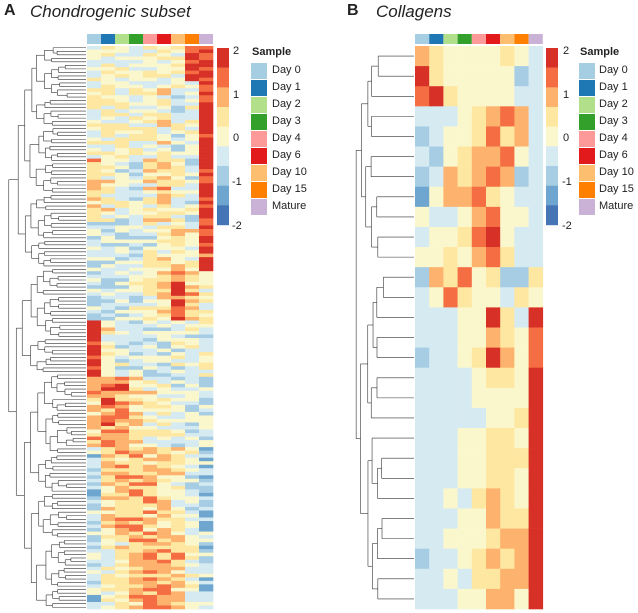 The height and width of the screenshot is (613, 638). Describe the element at coordinates (566, 51) in the screenshot. I see `colorbar-b-tick-2: 2` at that location.